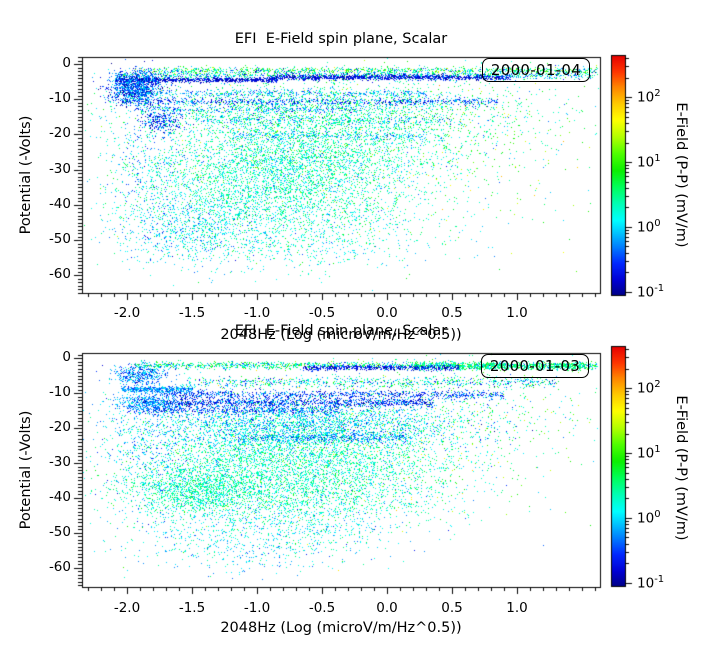 The width and height of the screenshot is (724, 656). I want to click on panel1-legend-box: 2000-01-04, so click(536, 70).